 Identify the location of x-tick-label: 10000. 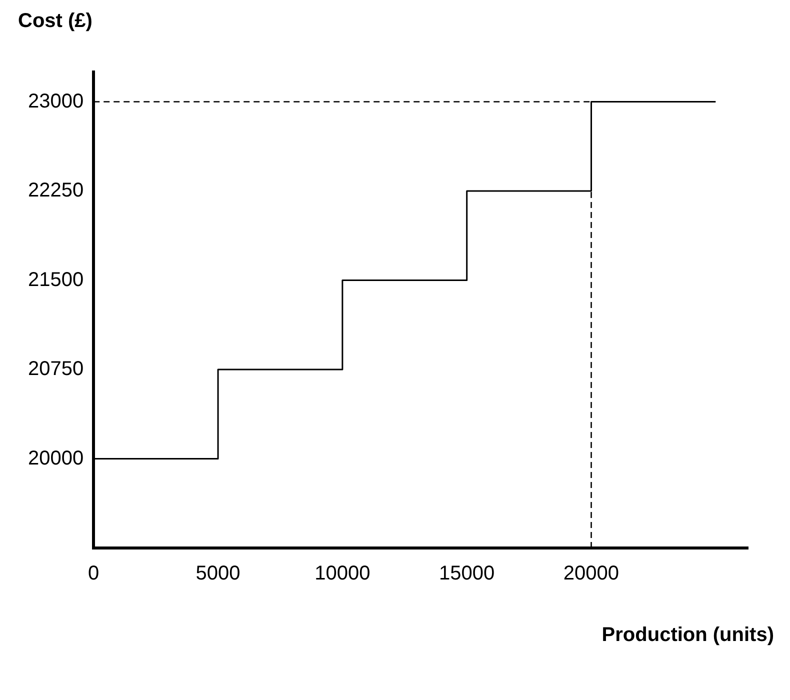
(342, 573).